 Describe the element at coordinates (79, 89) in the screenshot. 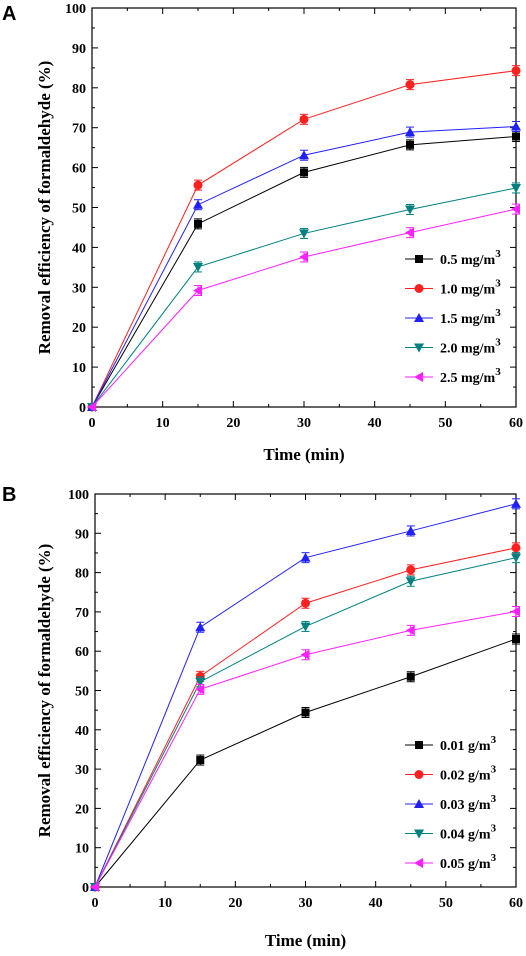

I see `y-tick-label: 80` at that location.